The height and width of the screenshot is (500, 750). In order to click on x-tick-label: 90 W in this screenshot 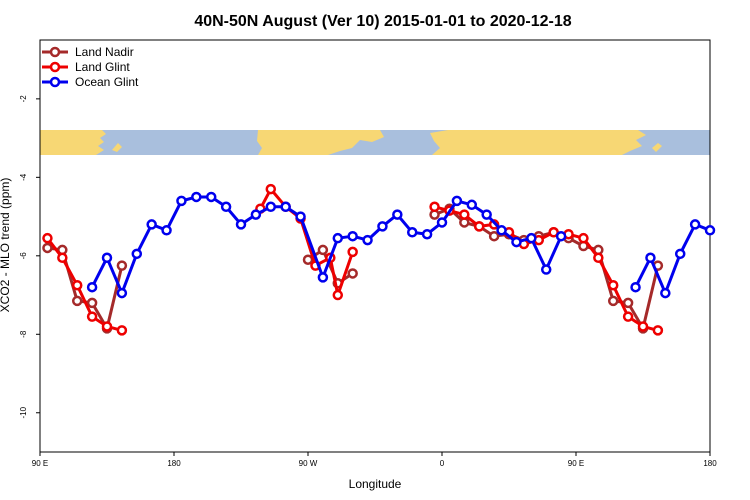, I will do `click(308, 463)`.